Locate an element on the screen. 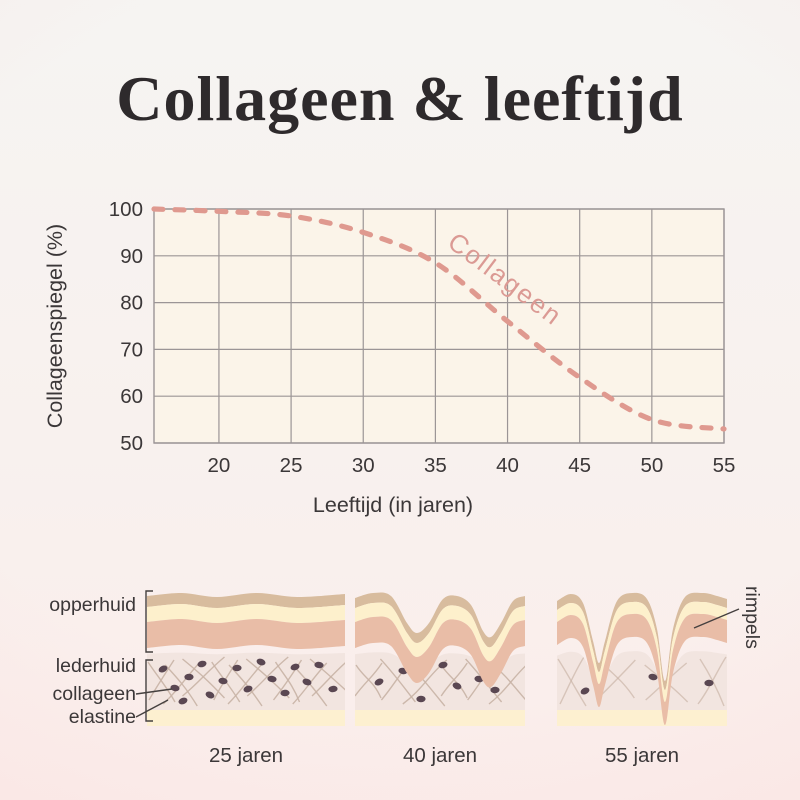 The width and height of the screenshot is (800, 800). y-tick-label: 60 is located at coordinates (131, 396).